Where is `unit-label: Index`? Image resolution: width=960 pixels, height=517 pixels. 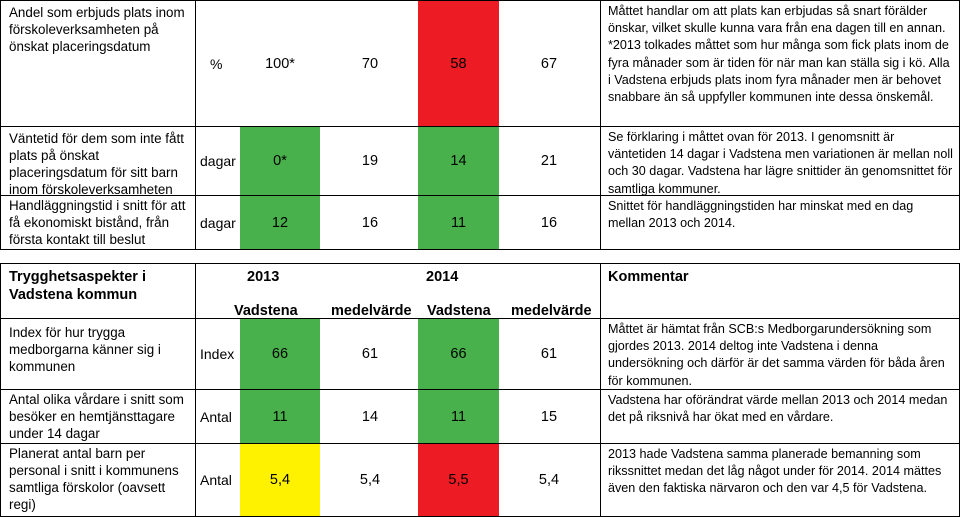
unit-label: Index is located at coordinates (217, 354).